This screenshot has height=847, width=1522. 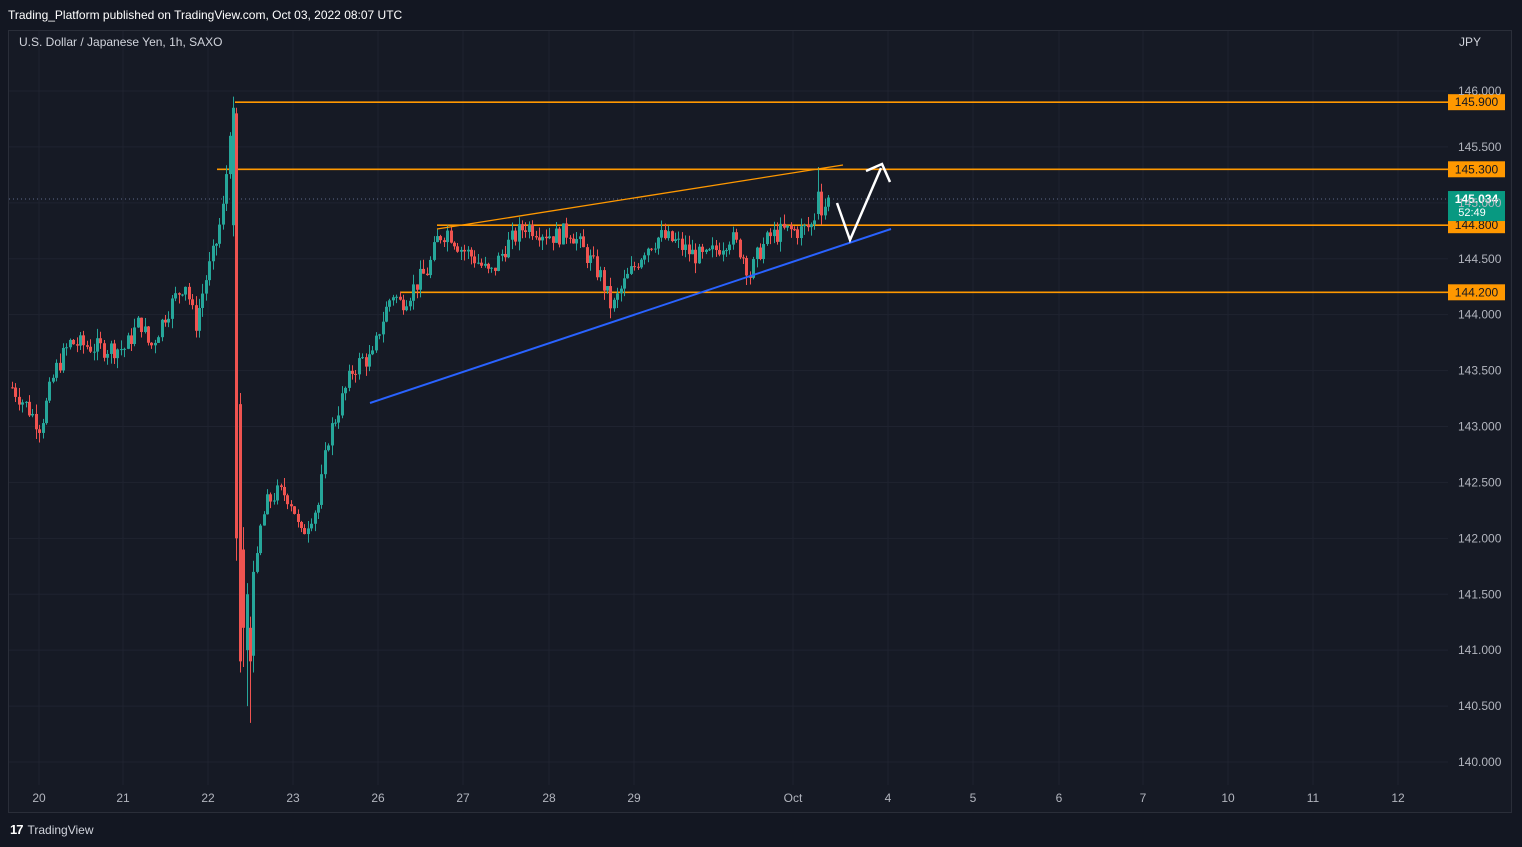 I want to click on y-tick-label: 146.000, so click(x=1480, y=91).